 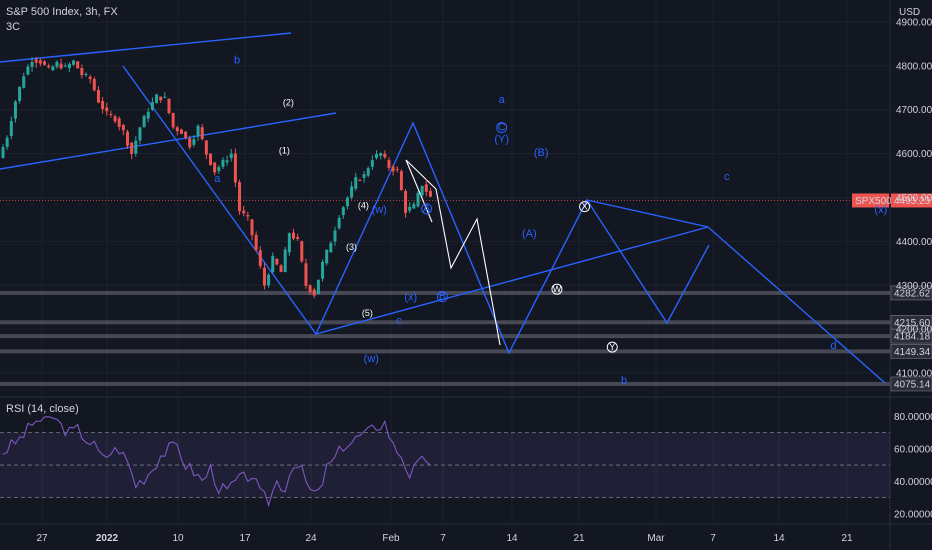 I want to click on time-axis: 27 2022 10 17 24 Feb 7 14 21 Mar 7 14 21, so click(x=444, y=538).